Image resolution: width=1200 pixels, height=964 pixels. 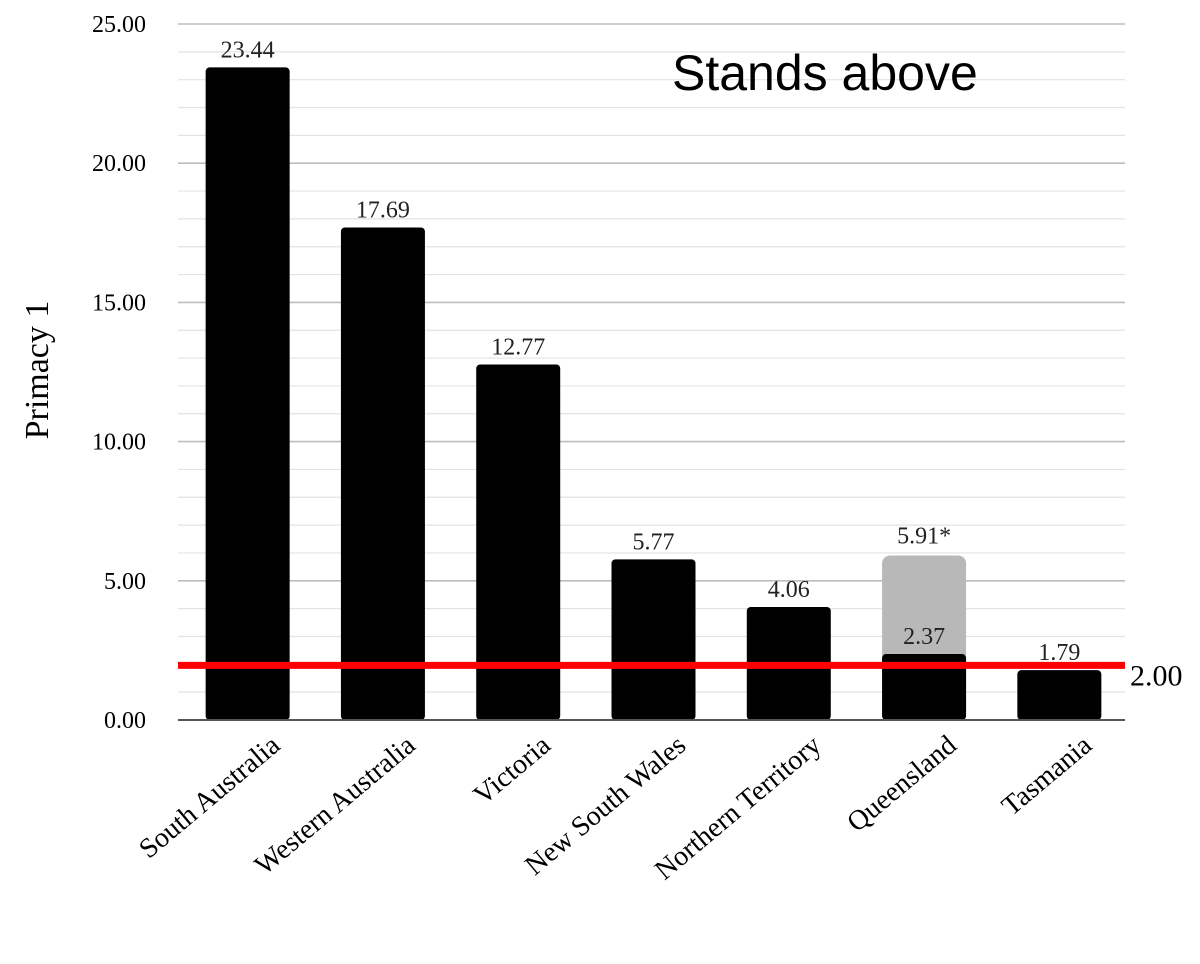 I want to click on threshold-label: 2.00, so click(x=1156, y=675).